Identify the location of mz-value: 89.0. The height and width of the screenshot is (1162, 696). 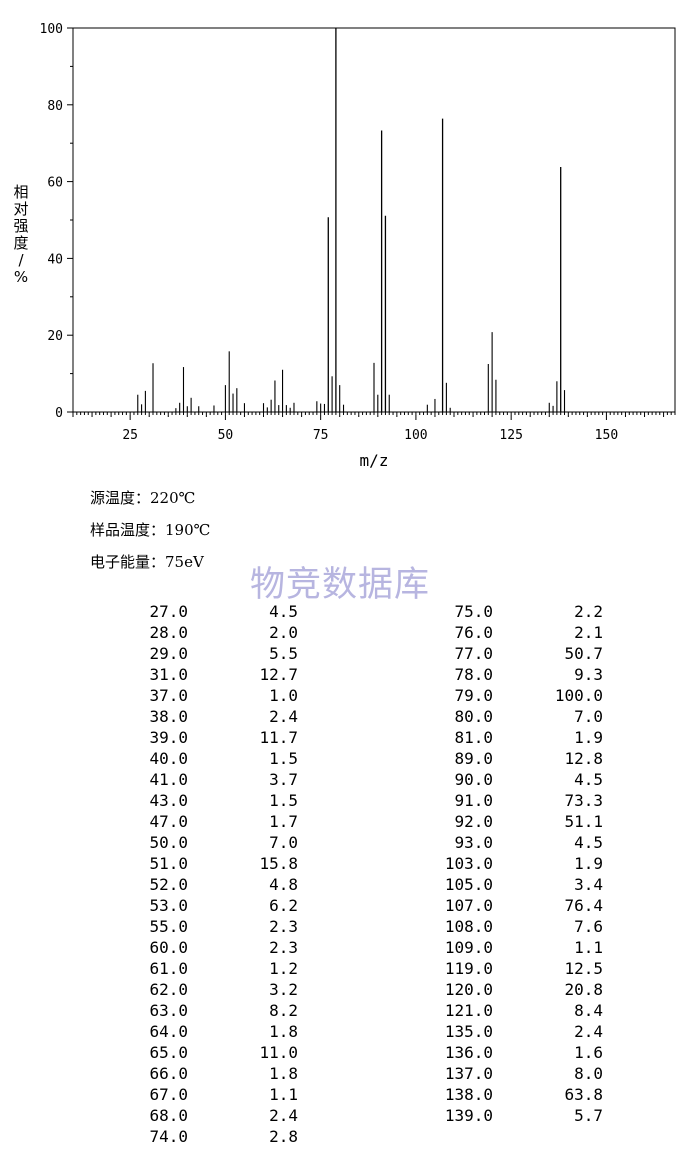
(473, 758).